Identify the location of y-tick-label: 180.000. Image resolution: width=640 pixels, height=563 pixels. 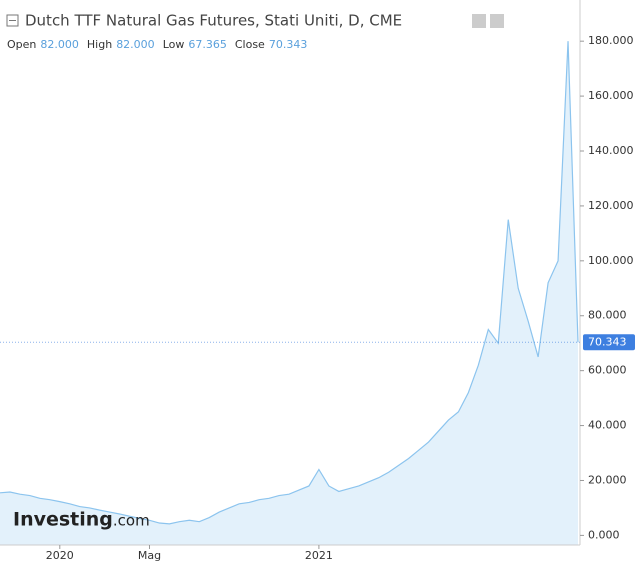
(611, 40).